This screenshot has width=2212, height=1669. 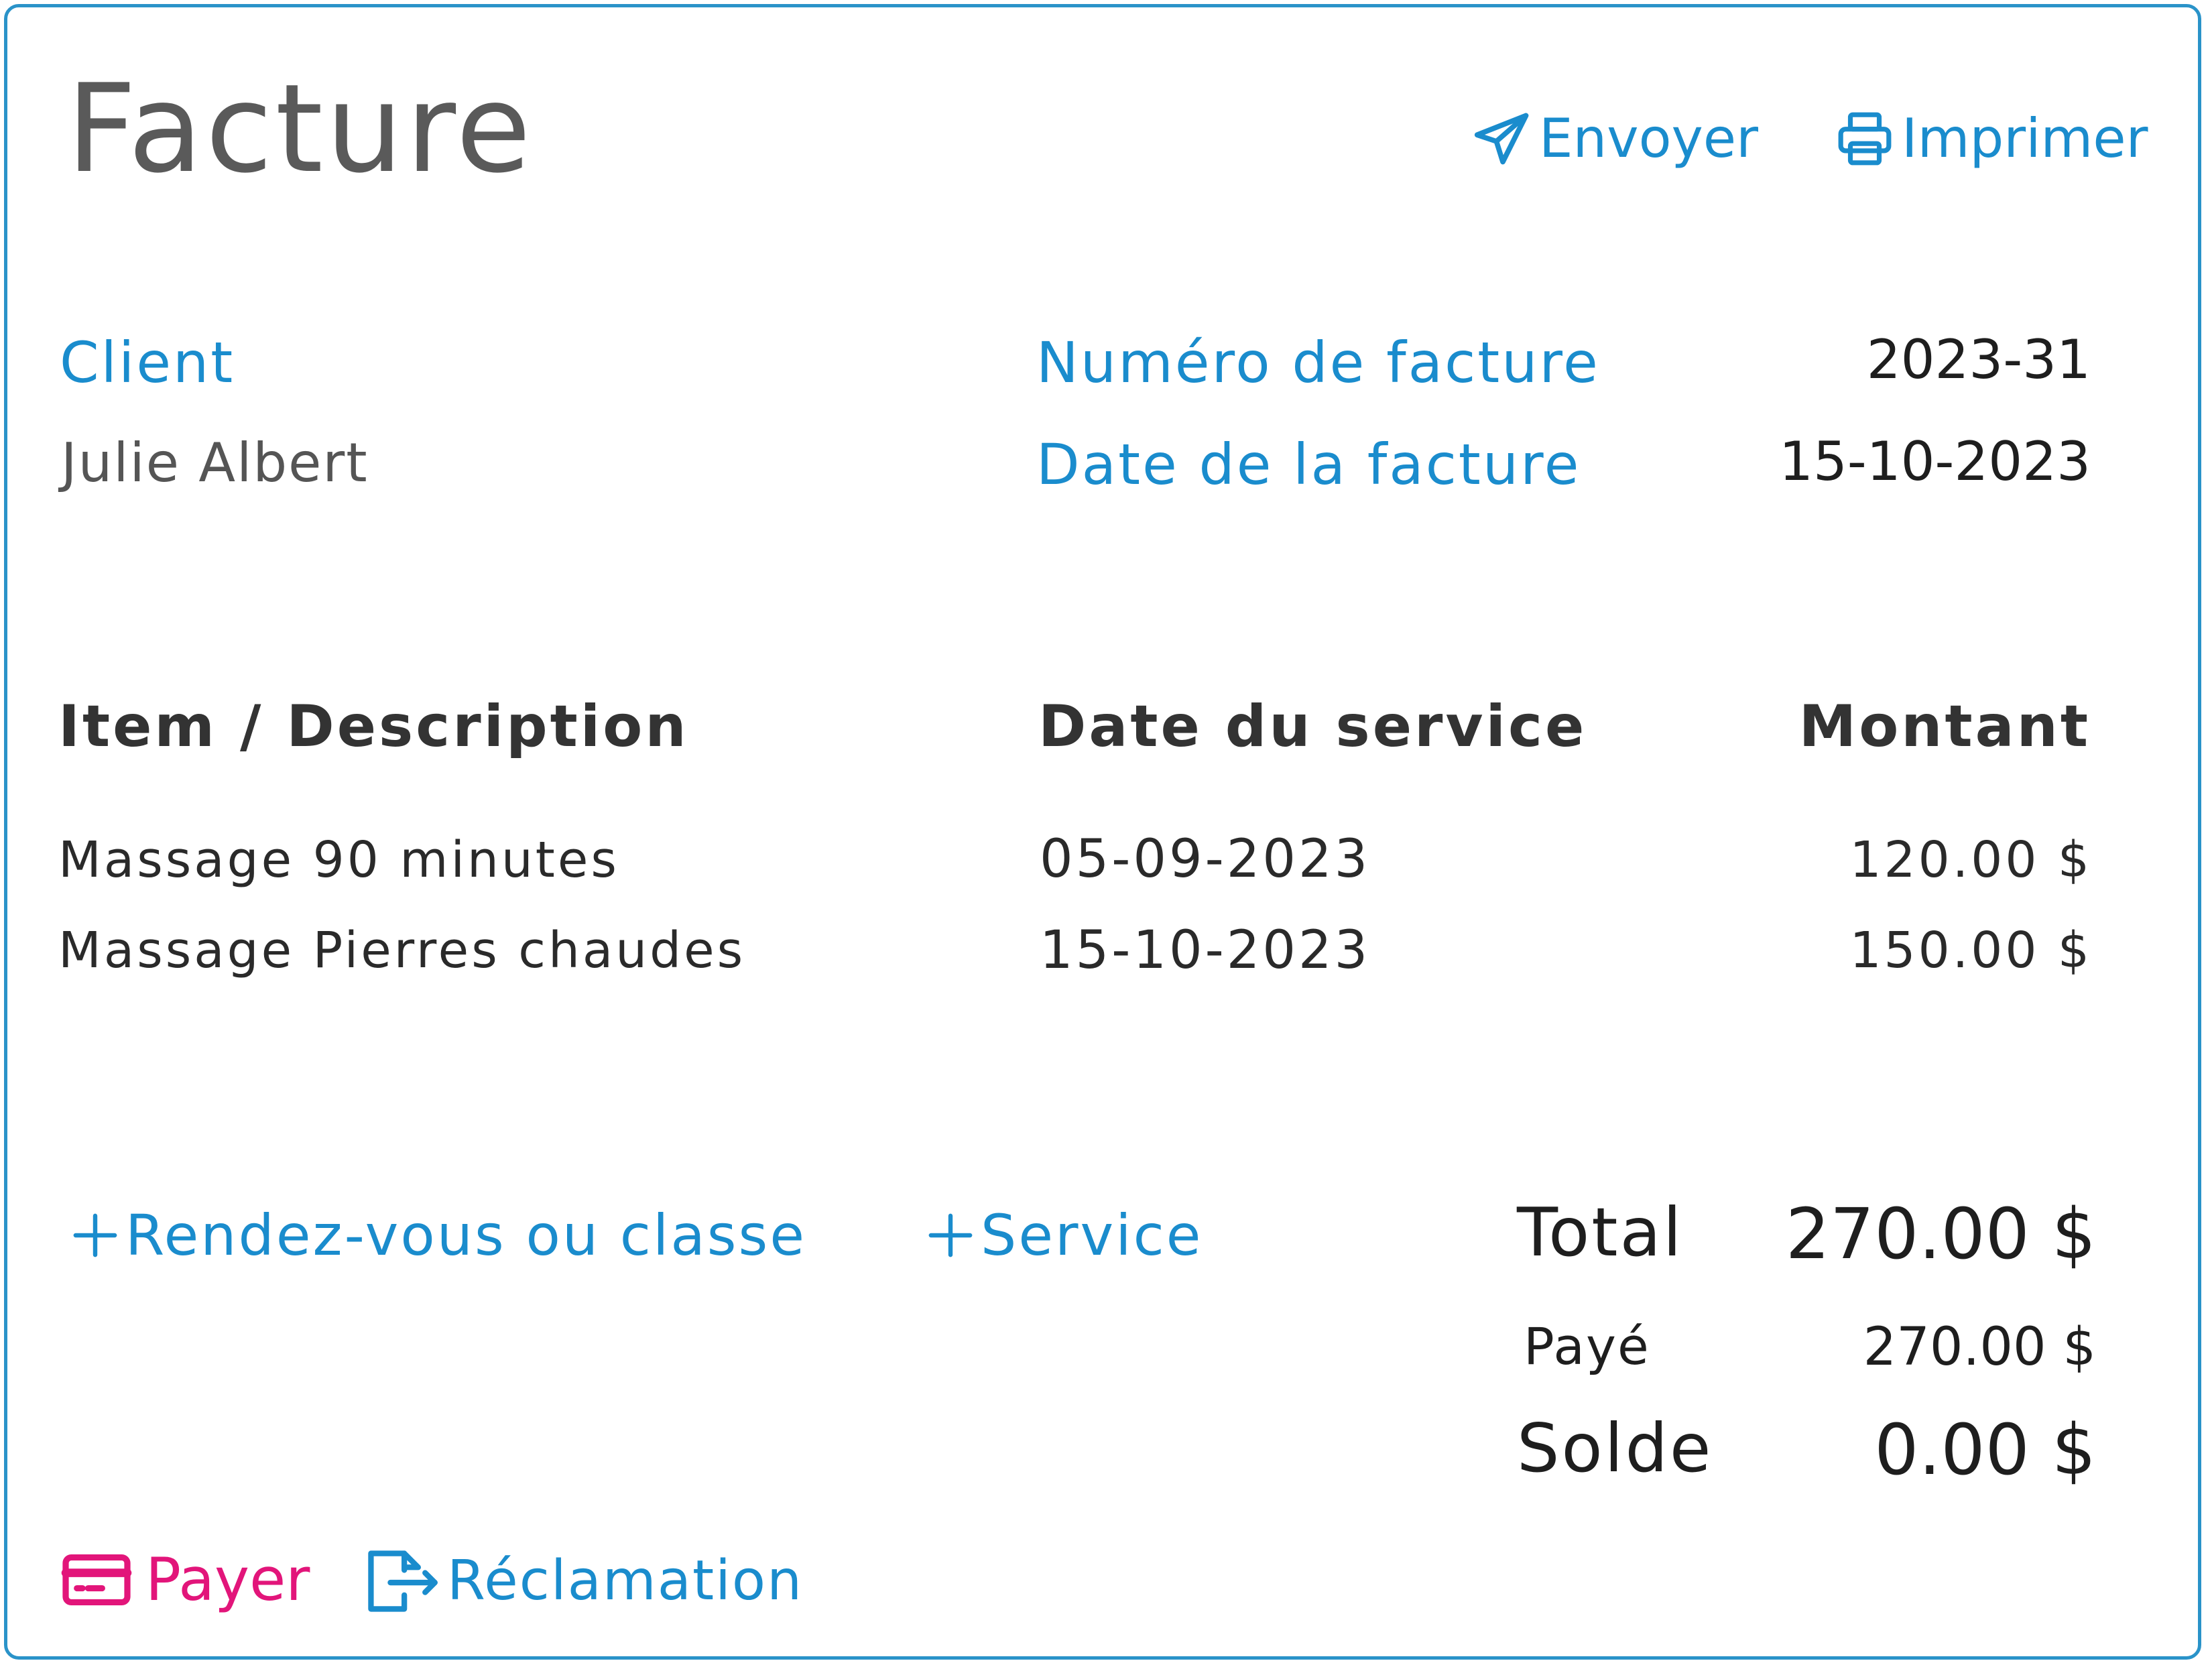 I want to click on send-button: Envoyer, so click(x=1615, y=139).